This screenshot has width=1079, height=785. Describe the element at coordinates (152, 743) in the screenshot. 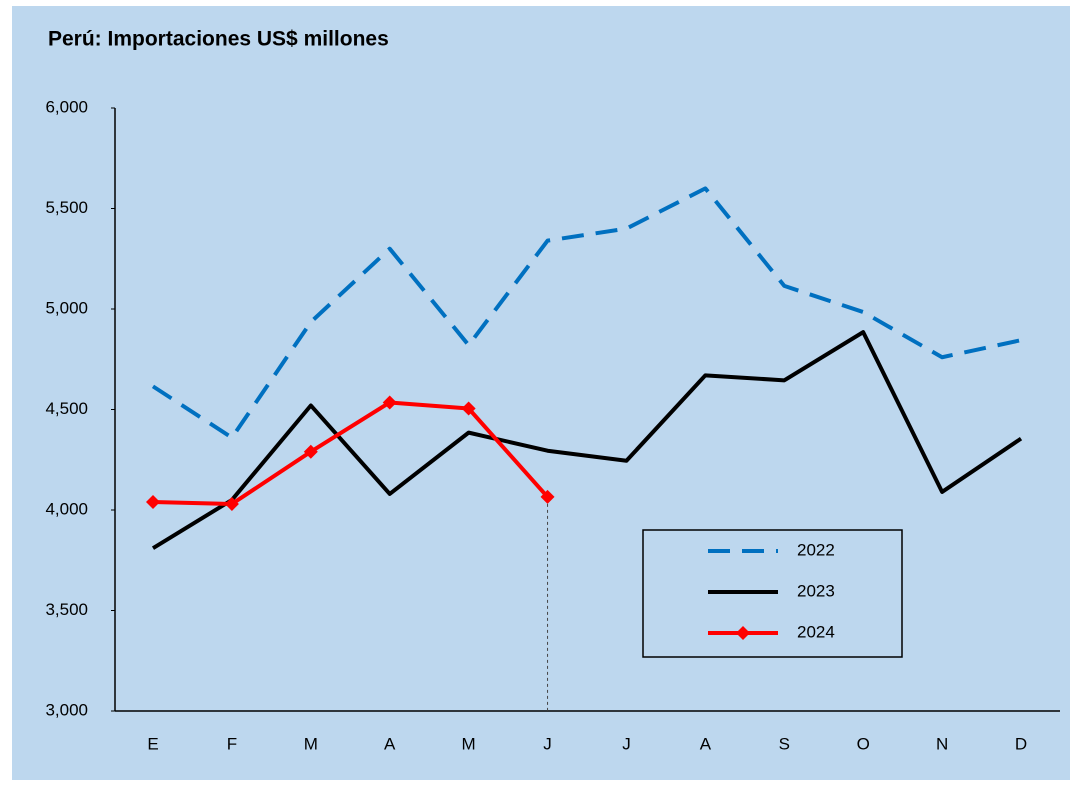

I see `x-tick-label: E` at that location.